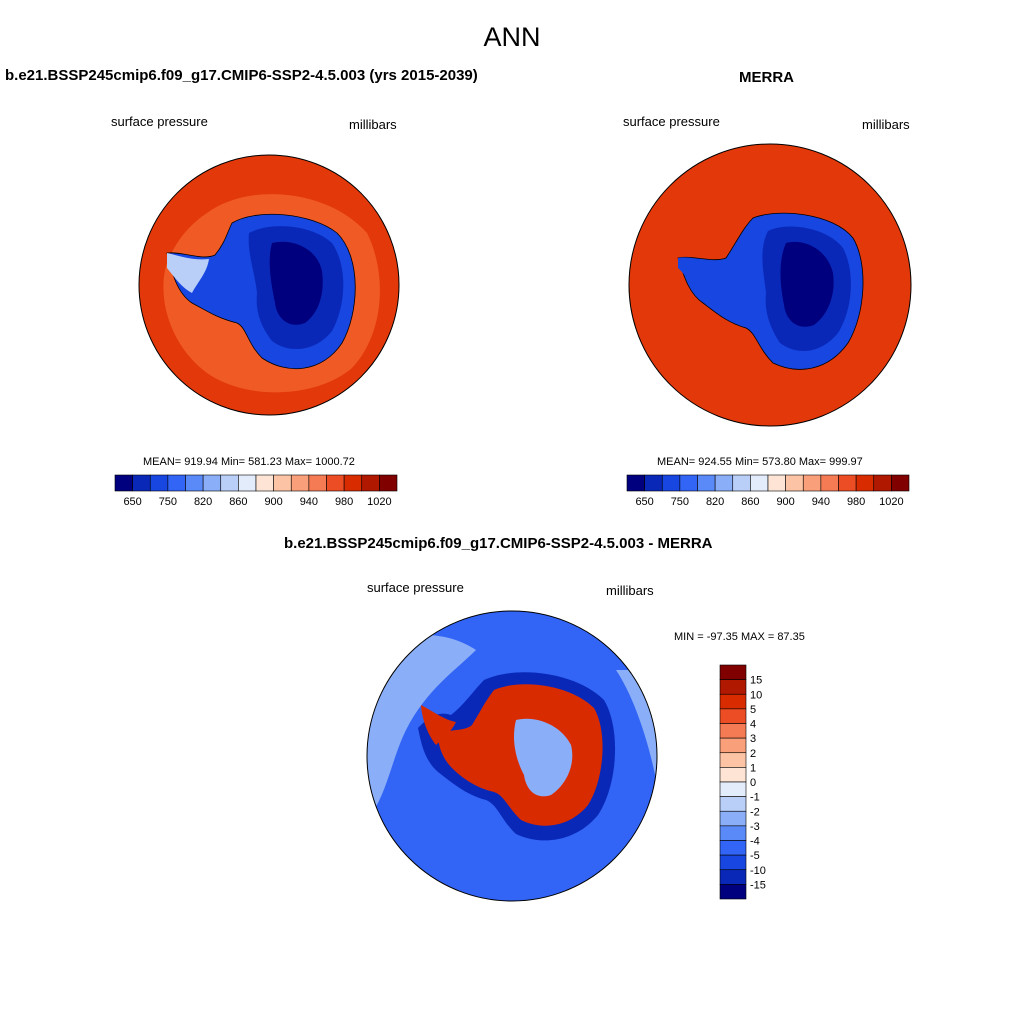 Image resolution: width=1024 pixels, height=1024 pixels. What do you see at coordinates (756, 681) in the screenshot?
I see `colorbar-tick-label: 15` at bounding box center [756, 681].